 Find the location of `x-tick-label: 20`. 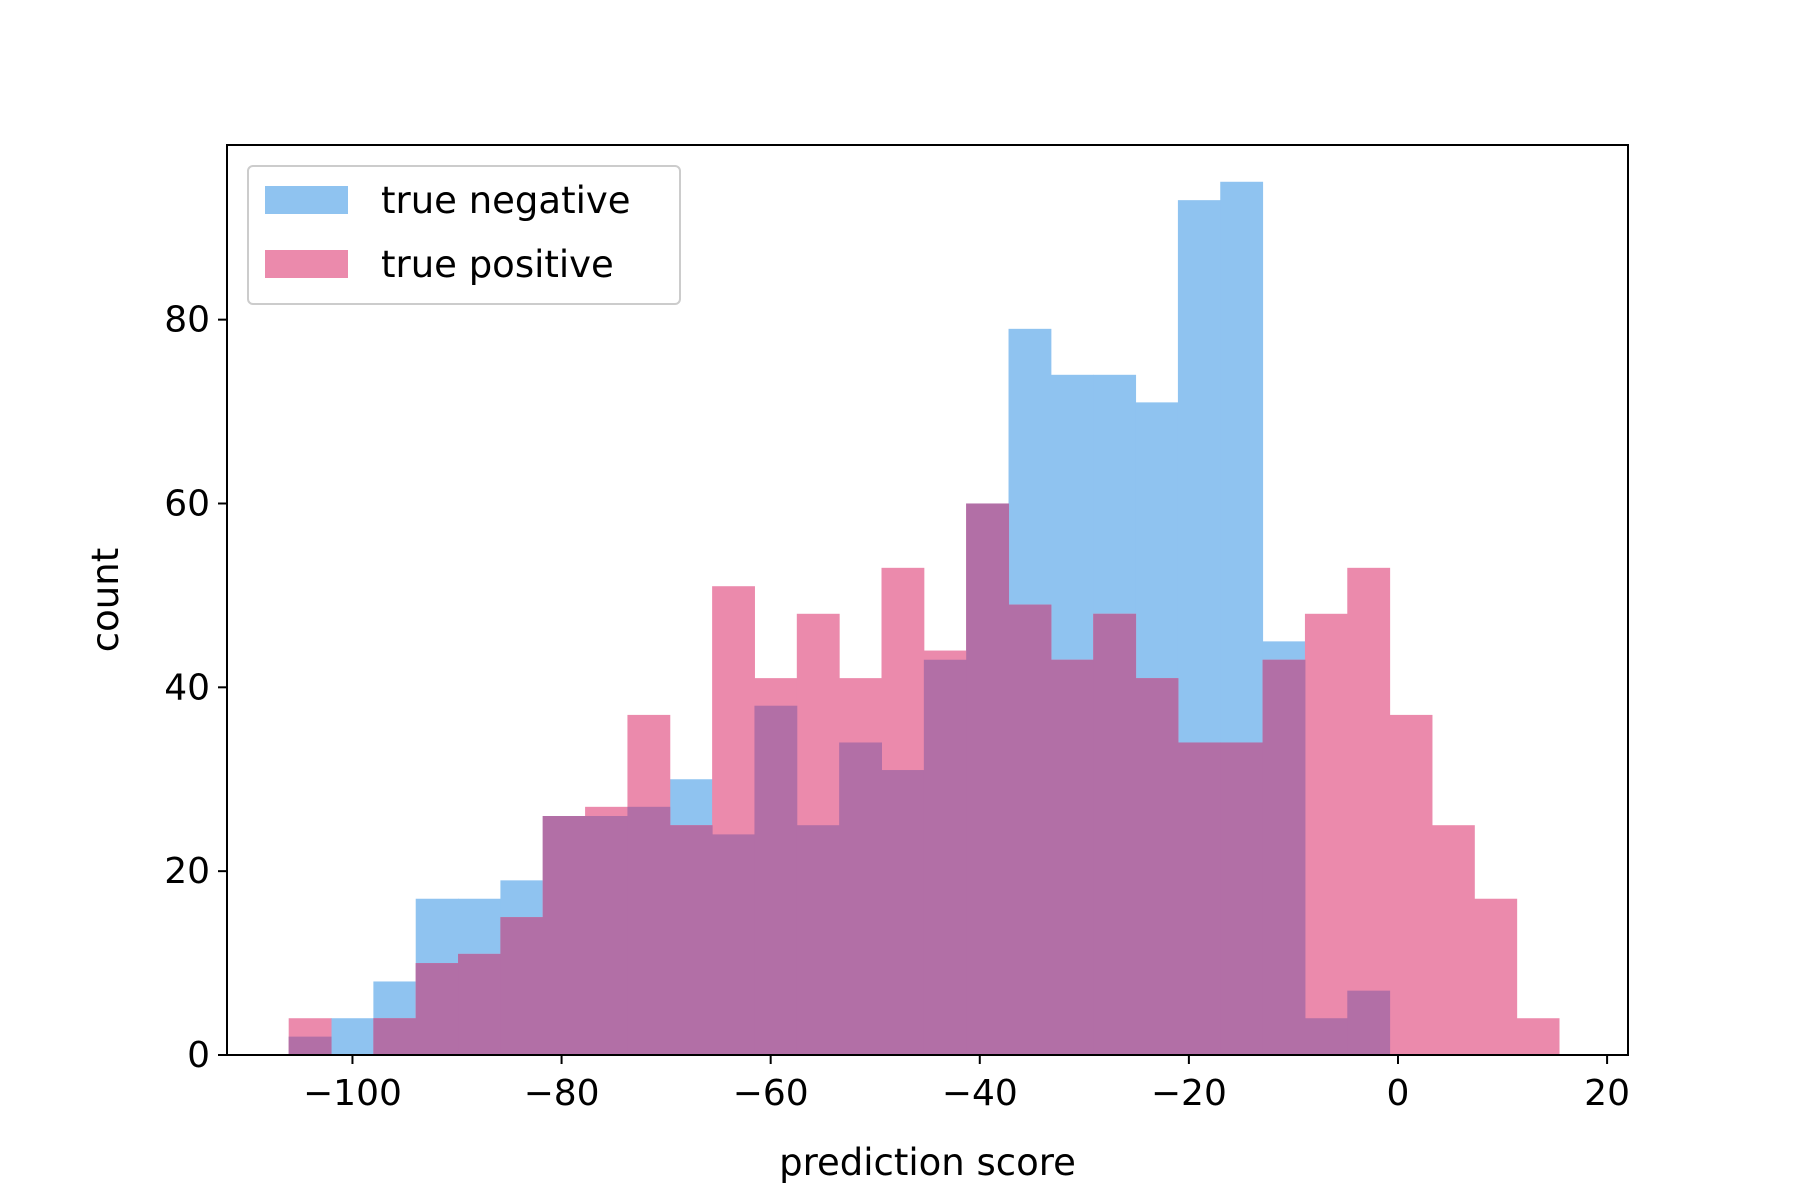

x-tick-label: 20 is located at coordinates (1607, 1093).